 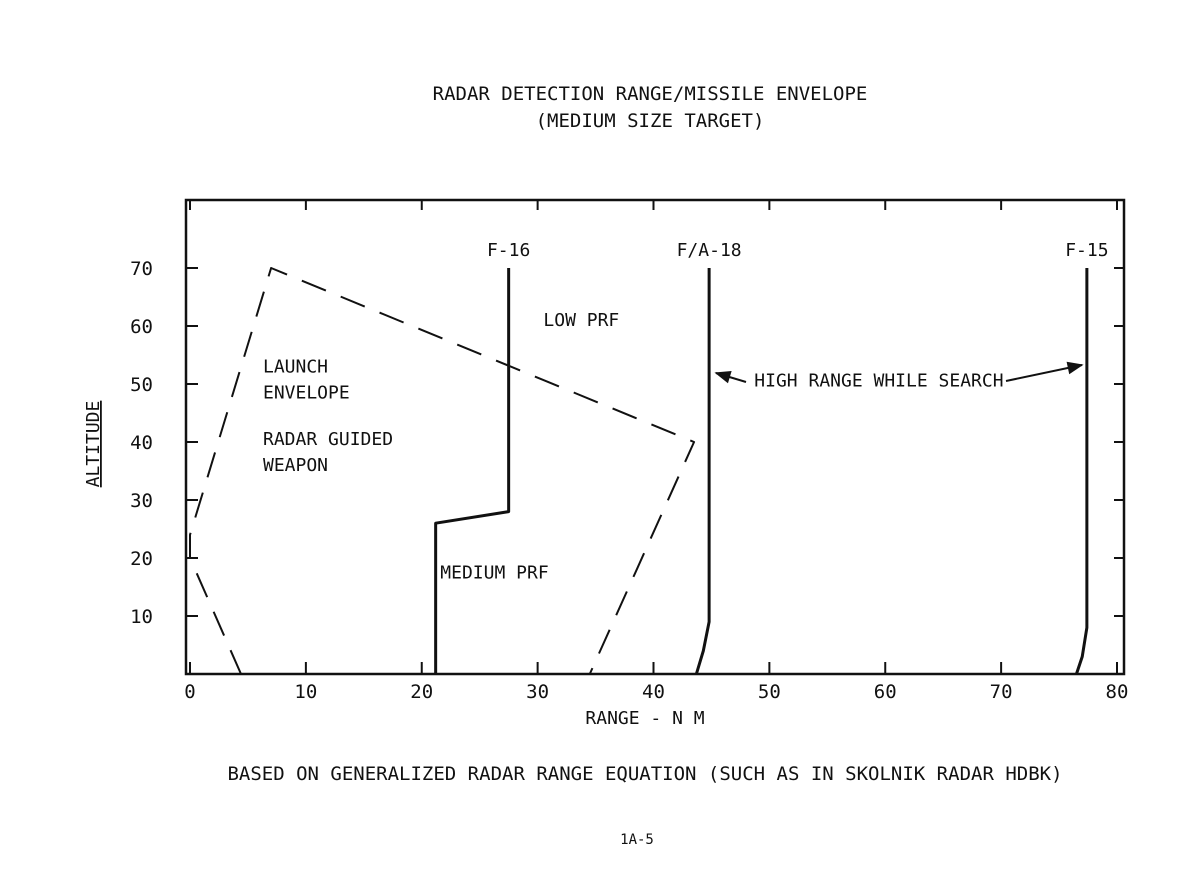 What do you see at coordinates (295, 366) in the screenshot?
I see `annotation-label: LAUNCH` at bounding box center [295, 366].